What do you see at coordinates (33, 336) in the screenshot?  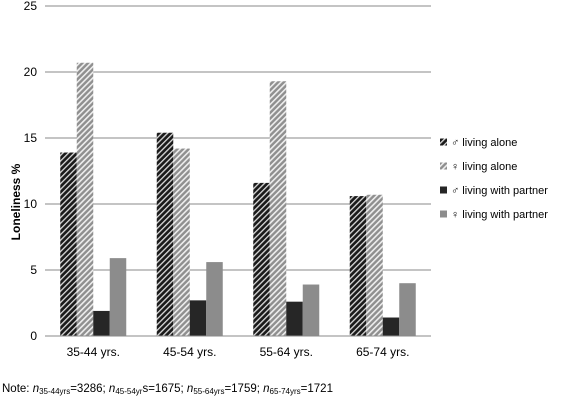 I see `y-tick-label: 0` at bounding box center [33, 336].